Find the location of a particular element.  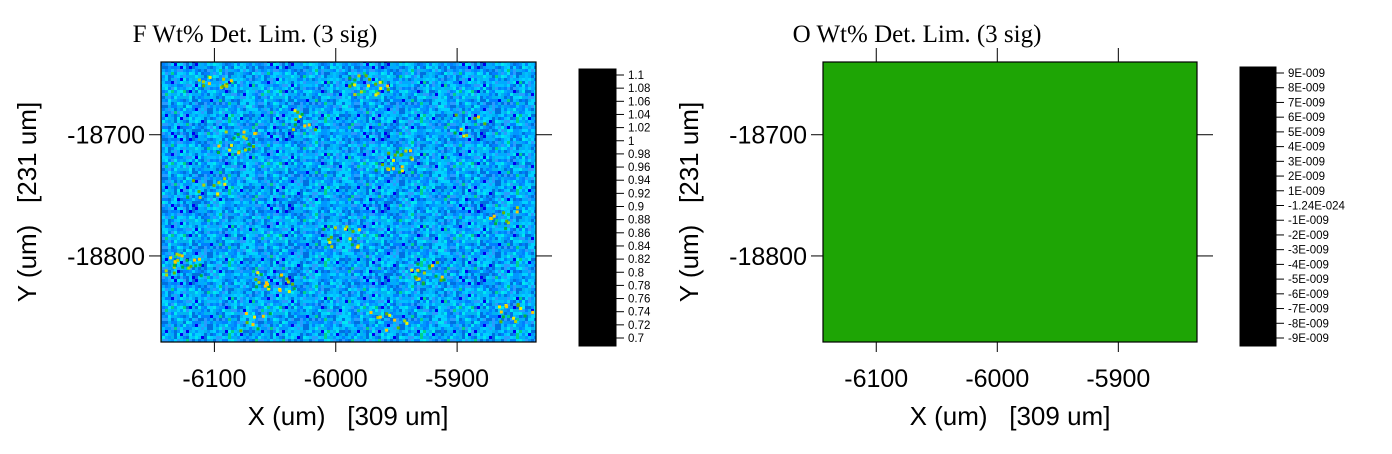

x-tick-label: -5900 is located at coordinates (457, 379).